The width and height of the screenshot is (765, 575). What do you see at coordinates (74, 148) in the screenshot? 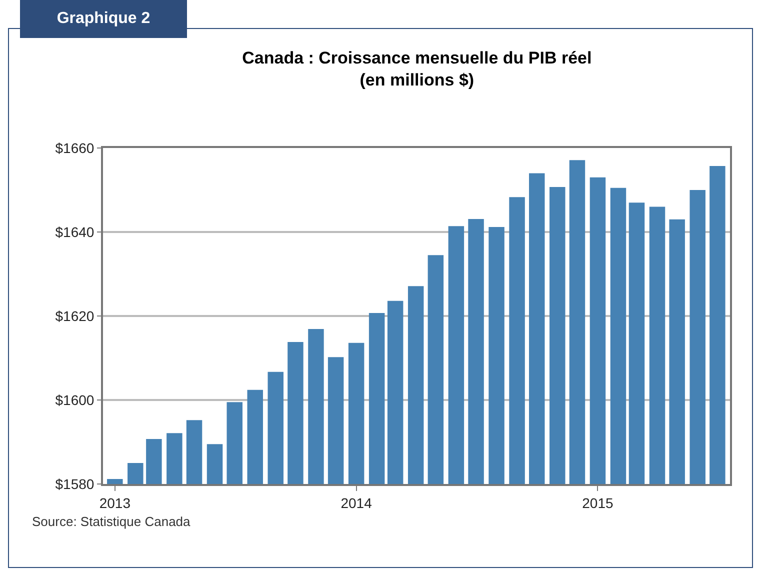
I see `y-tick-label: $1660` at bounding box center [74, 148].